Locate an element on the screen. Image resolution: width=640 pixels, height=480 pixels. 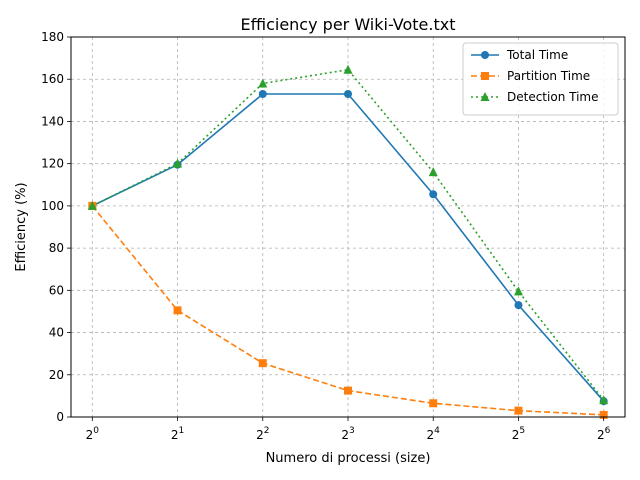
legend-label-total-time: Total Time is located at coordinates (537, 55).